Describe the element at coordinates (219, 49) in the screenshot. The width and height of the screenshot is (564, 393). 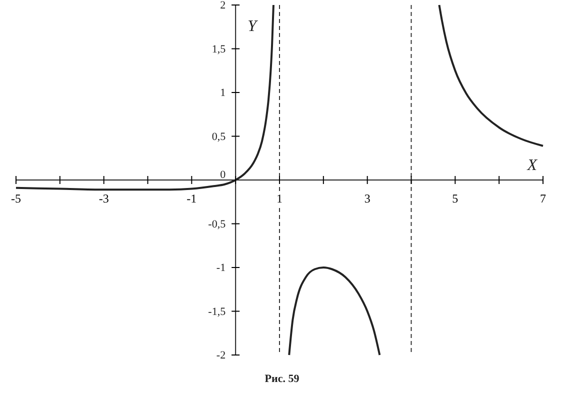
I see `y-tick-label: 1,5` at that location.